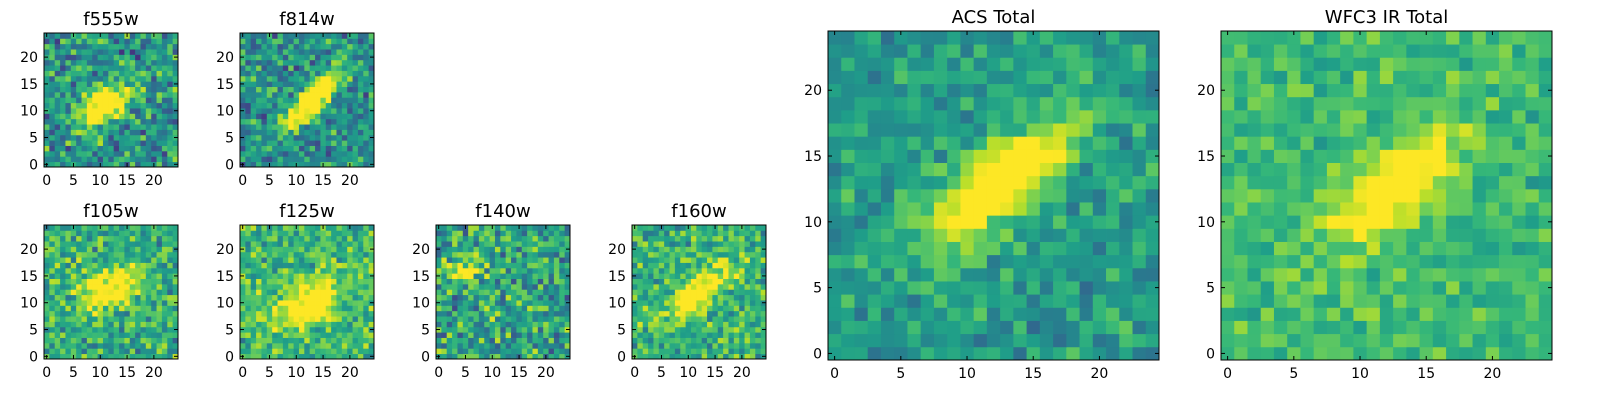 This screenshot has width=1600, height=400. What do you see at coordinates (242, 373) in the screenshot?
I see `x-tick-label: 0` at bounding box center [242, 373].